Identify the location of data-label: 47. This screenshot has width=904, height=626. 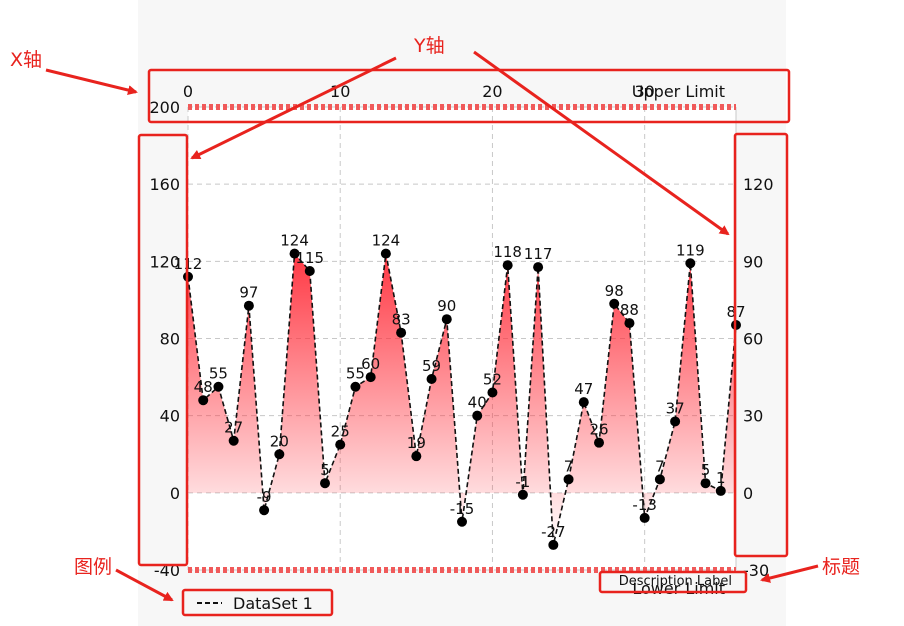
(583, 389).